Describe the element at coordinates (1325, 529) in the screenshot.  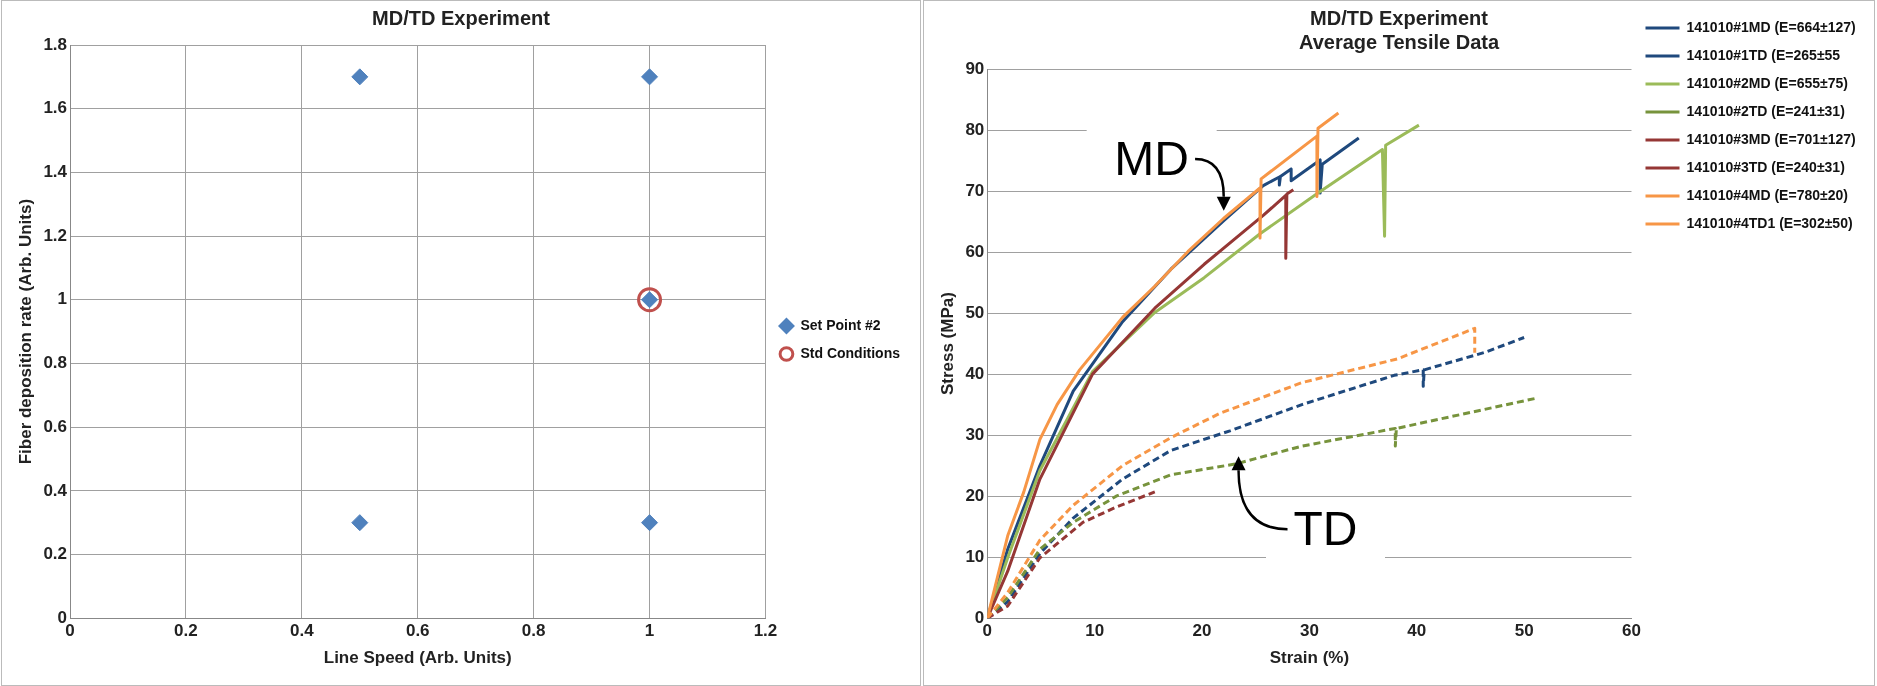
I see `annotation: TD` at that location.